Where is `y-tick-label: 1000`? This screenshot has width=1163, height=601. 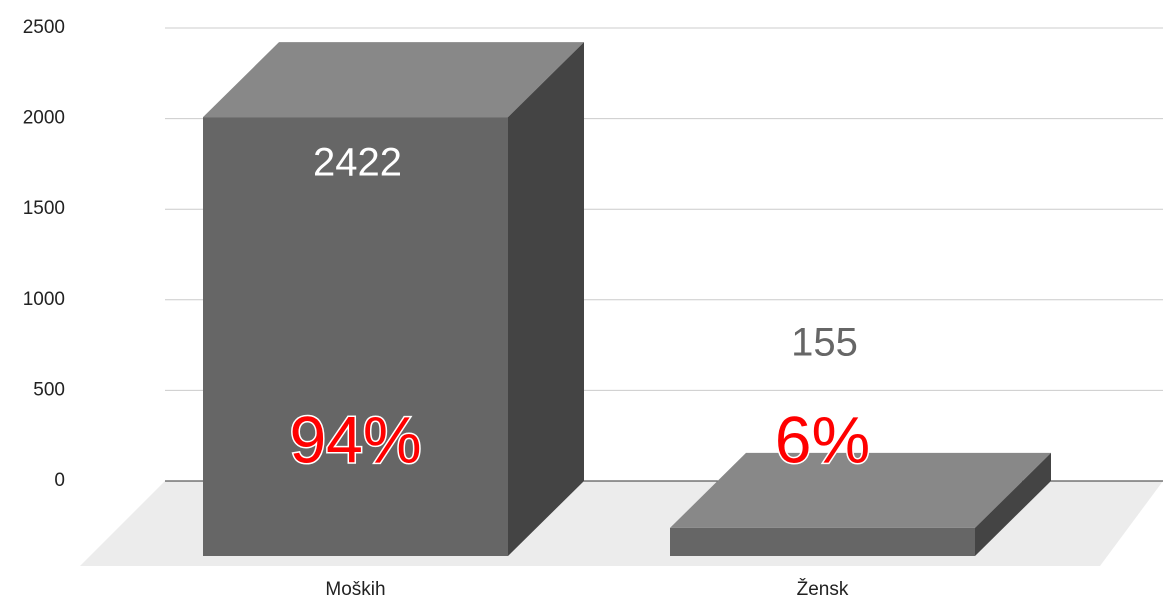
y-tick-label: 1000 is located at coordinates (44, 299).